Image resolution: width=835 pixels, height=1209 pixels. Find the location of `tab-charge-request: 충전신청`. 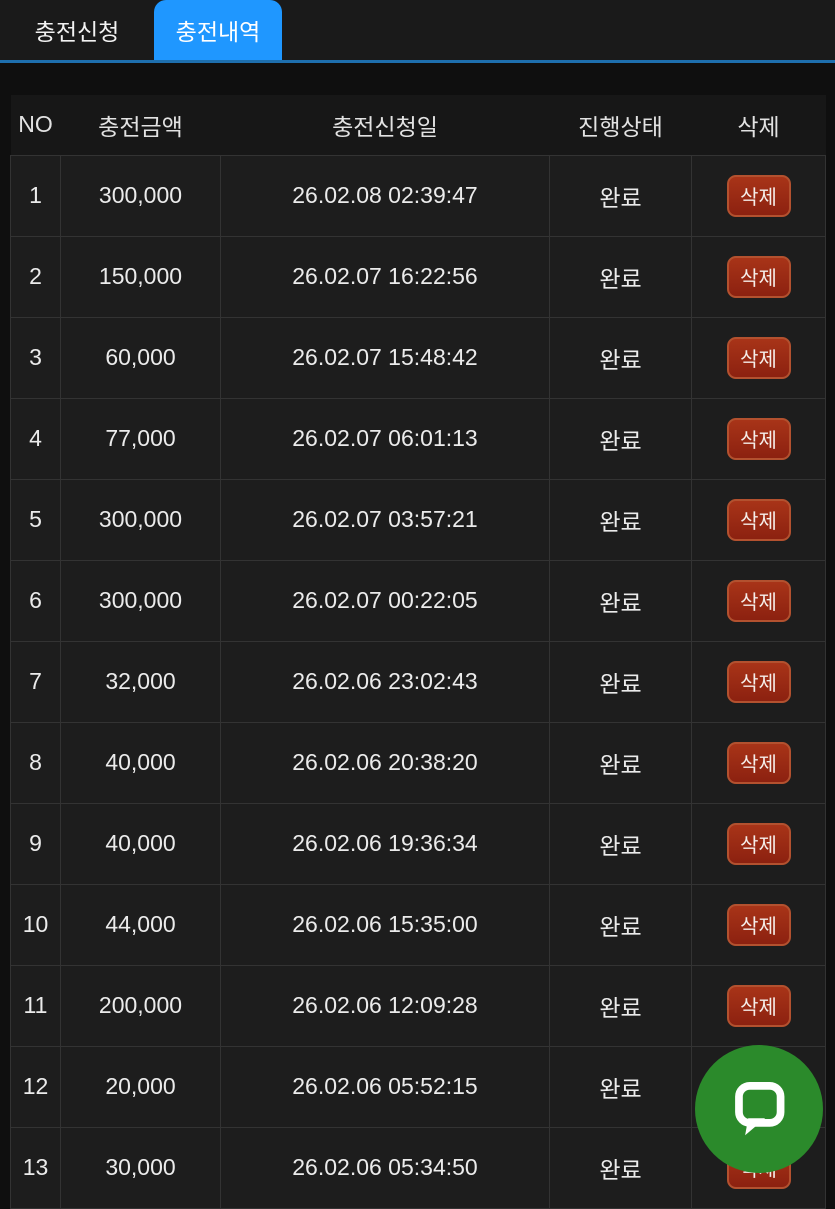

tab-charge-request: 충전신청 is located at coordinates (77, 32).